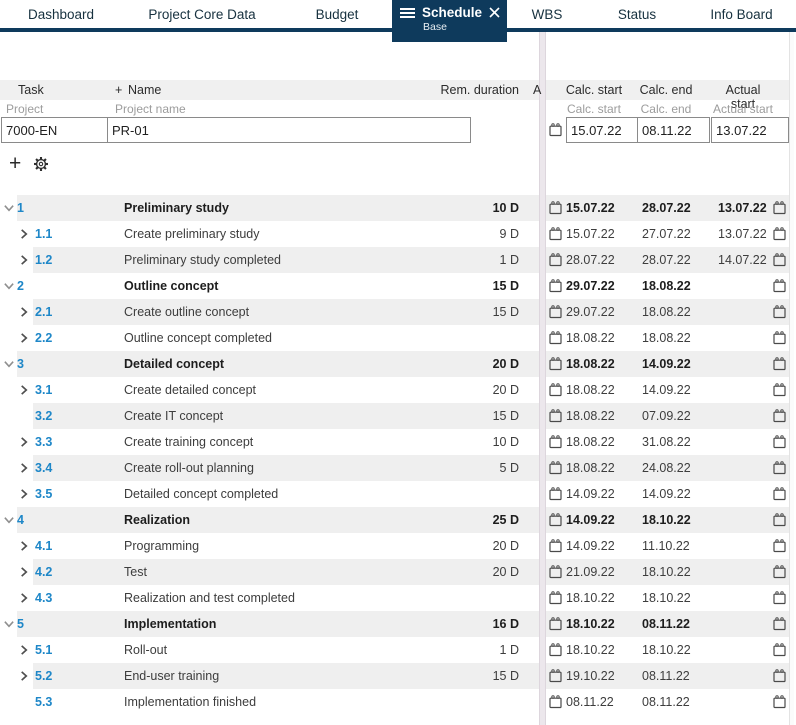 This screenshot has width=796, height=725. Describe the element at coordinates (449, 21) in the screenshot. I see `tab-schedule: Schedule Base` at that location.